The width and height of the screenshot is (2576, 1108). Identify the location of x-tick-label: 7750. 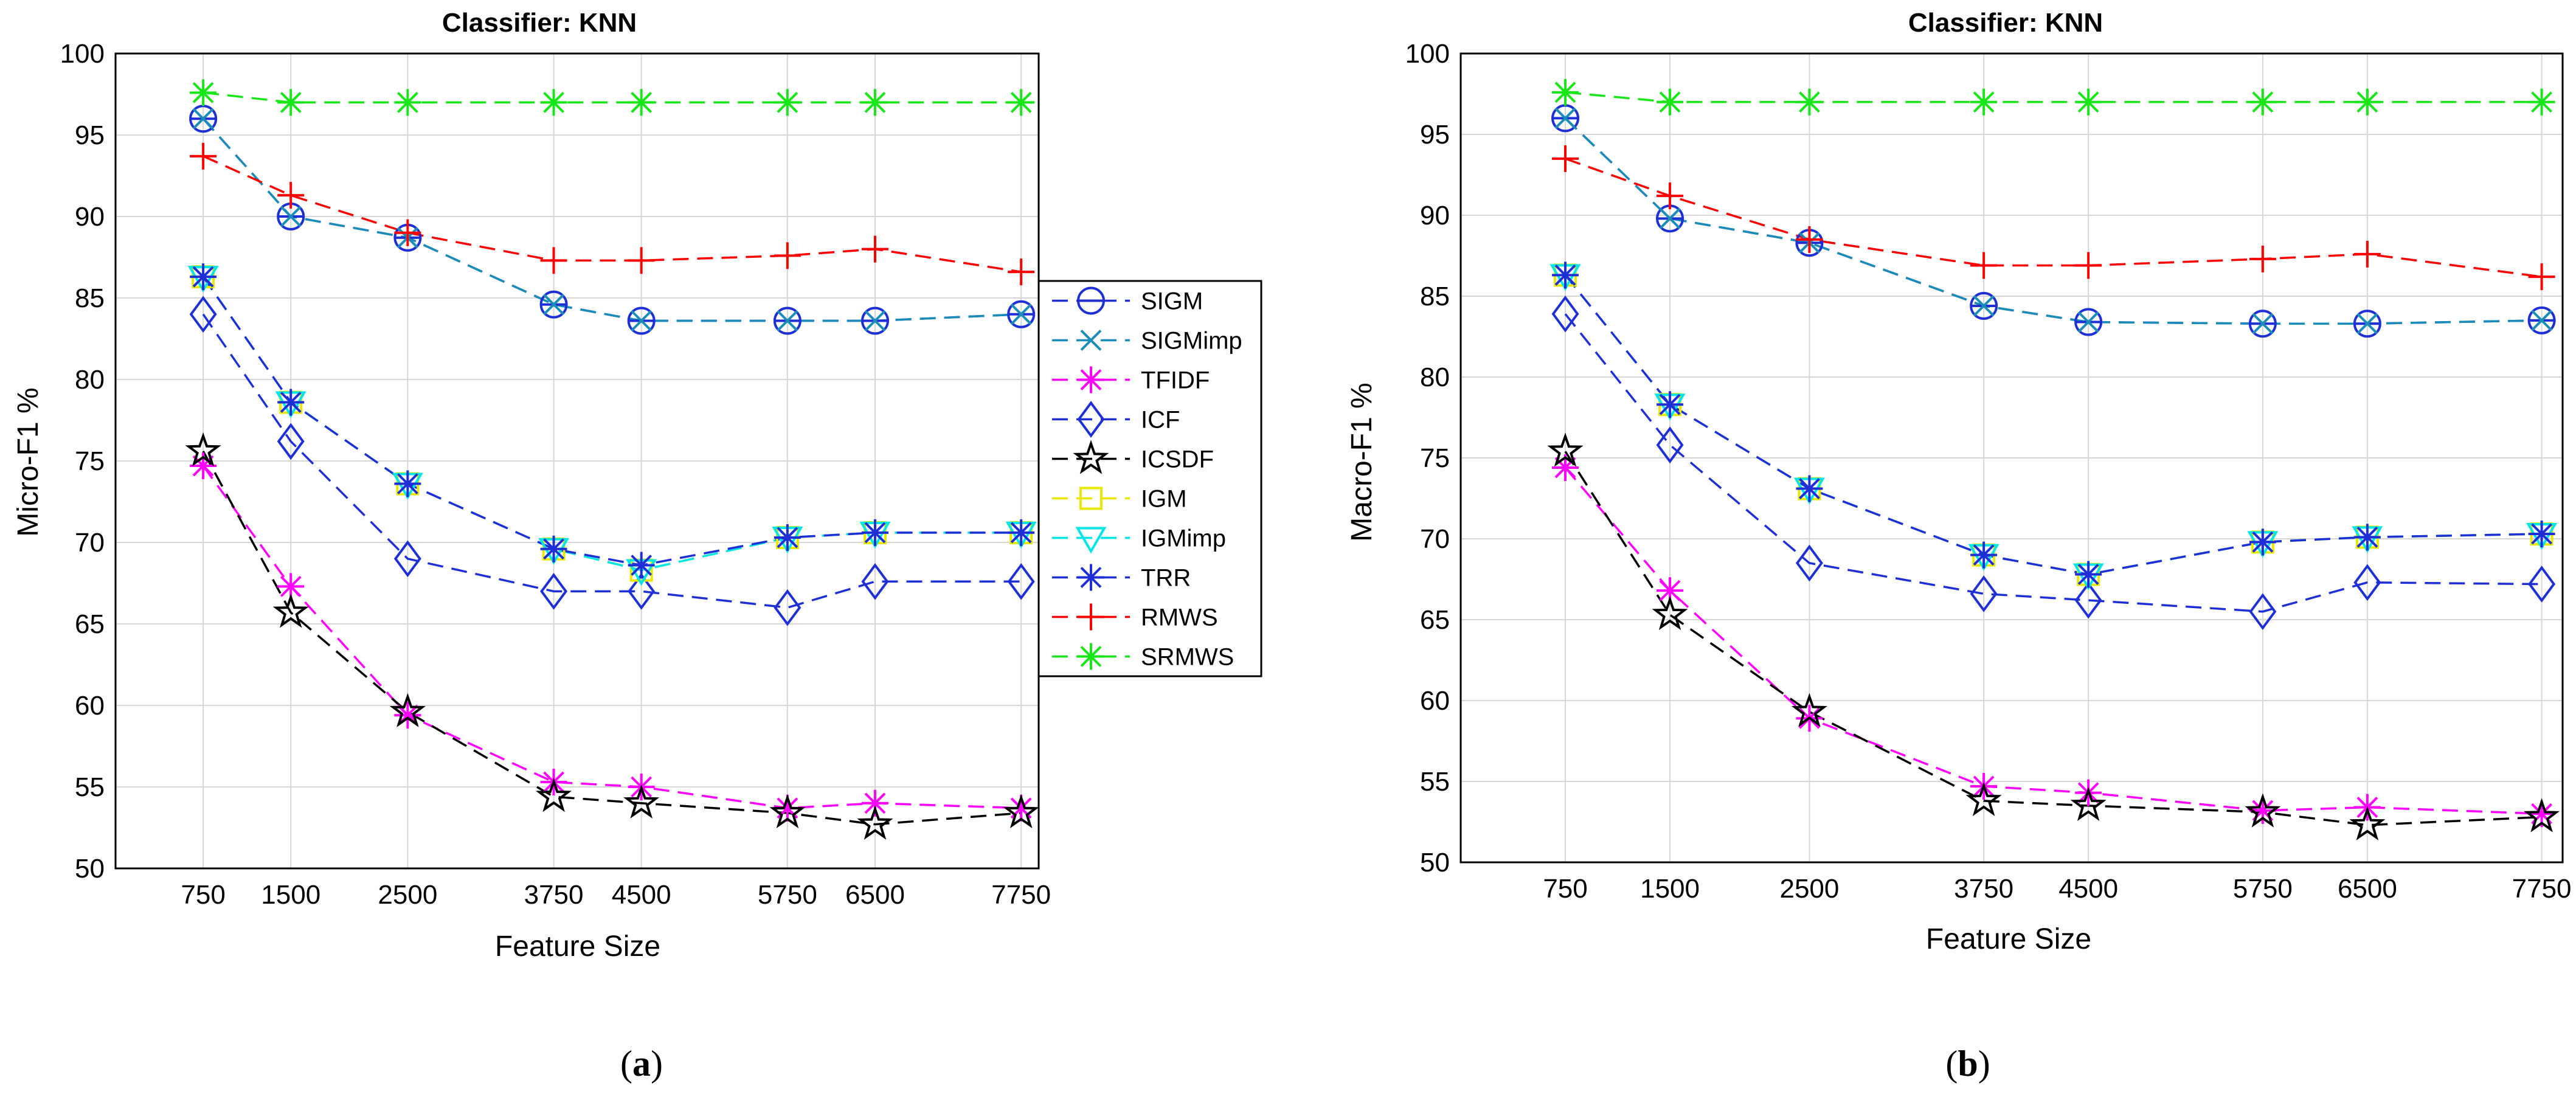
(1021, 895).